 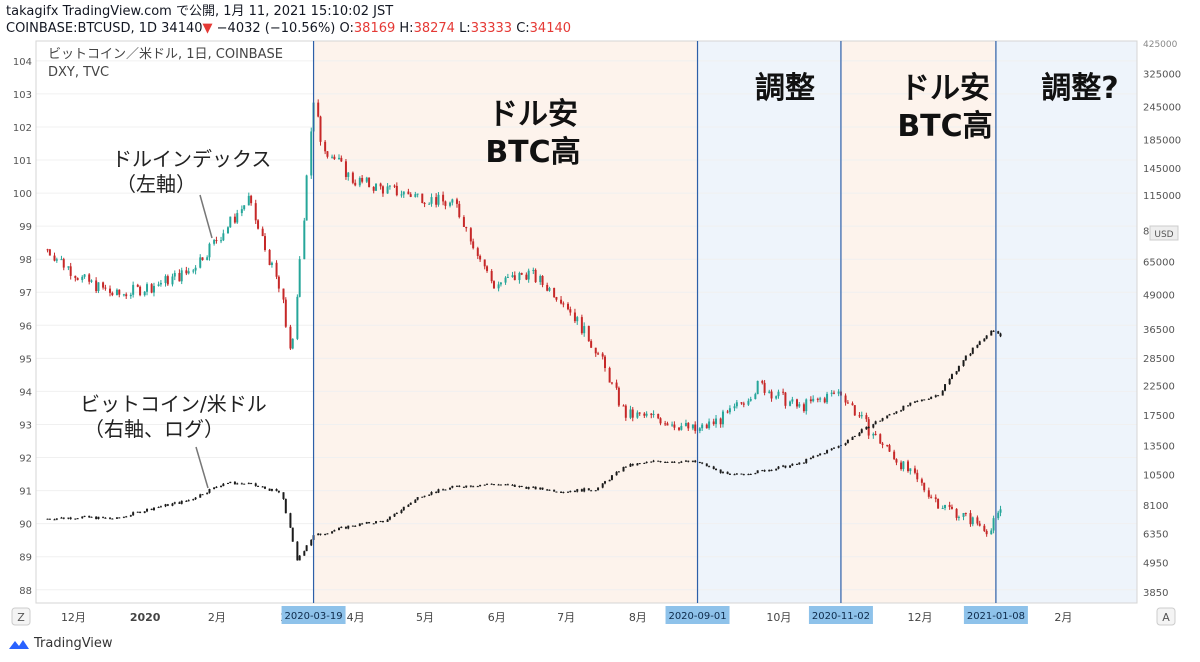 What do you see at coordinates (550, 28) in the screenshot?
I see `close-value: 34140` at bounding box center [550, 28].